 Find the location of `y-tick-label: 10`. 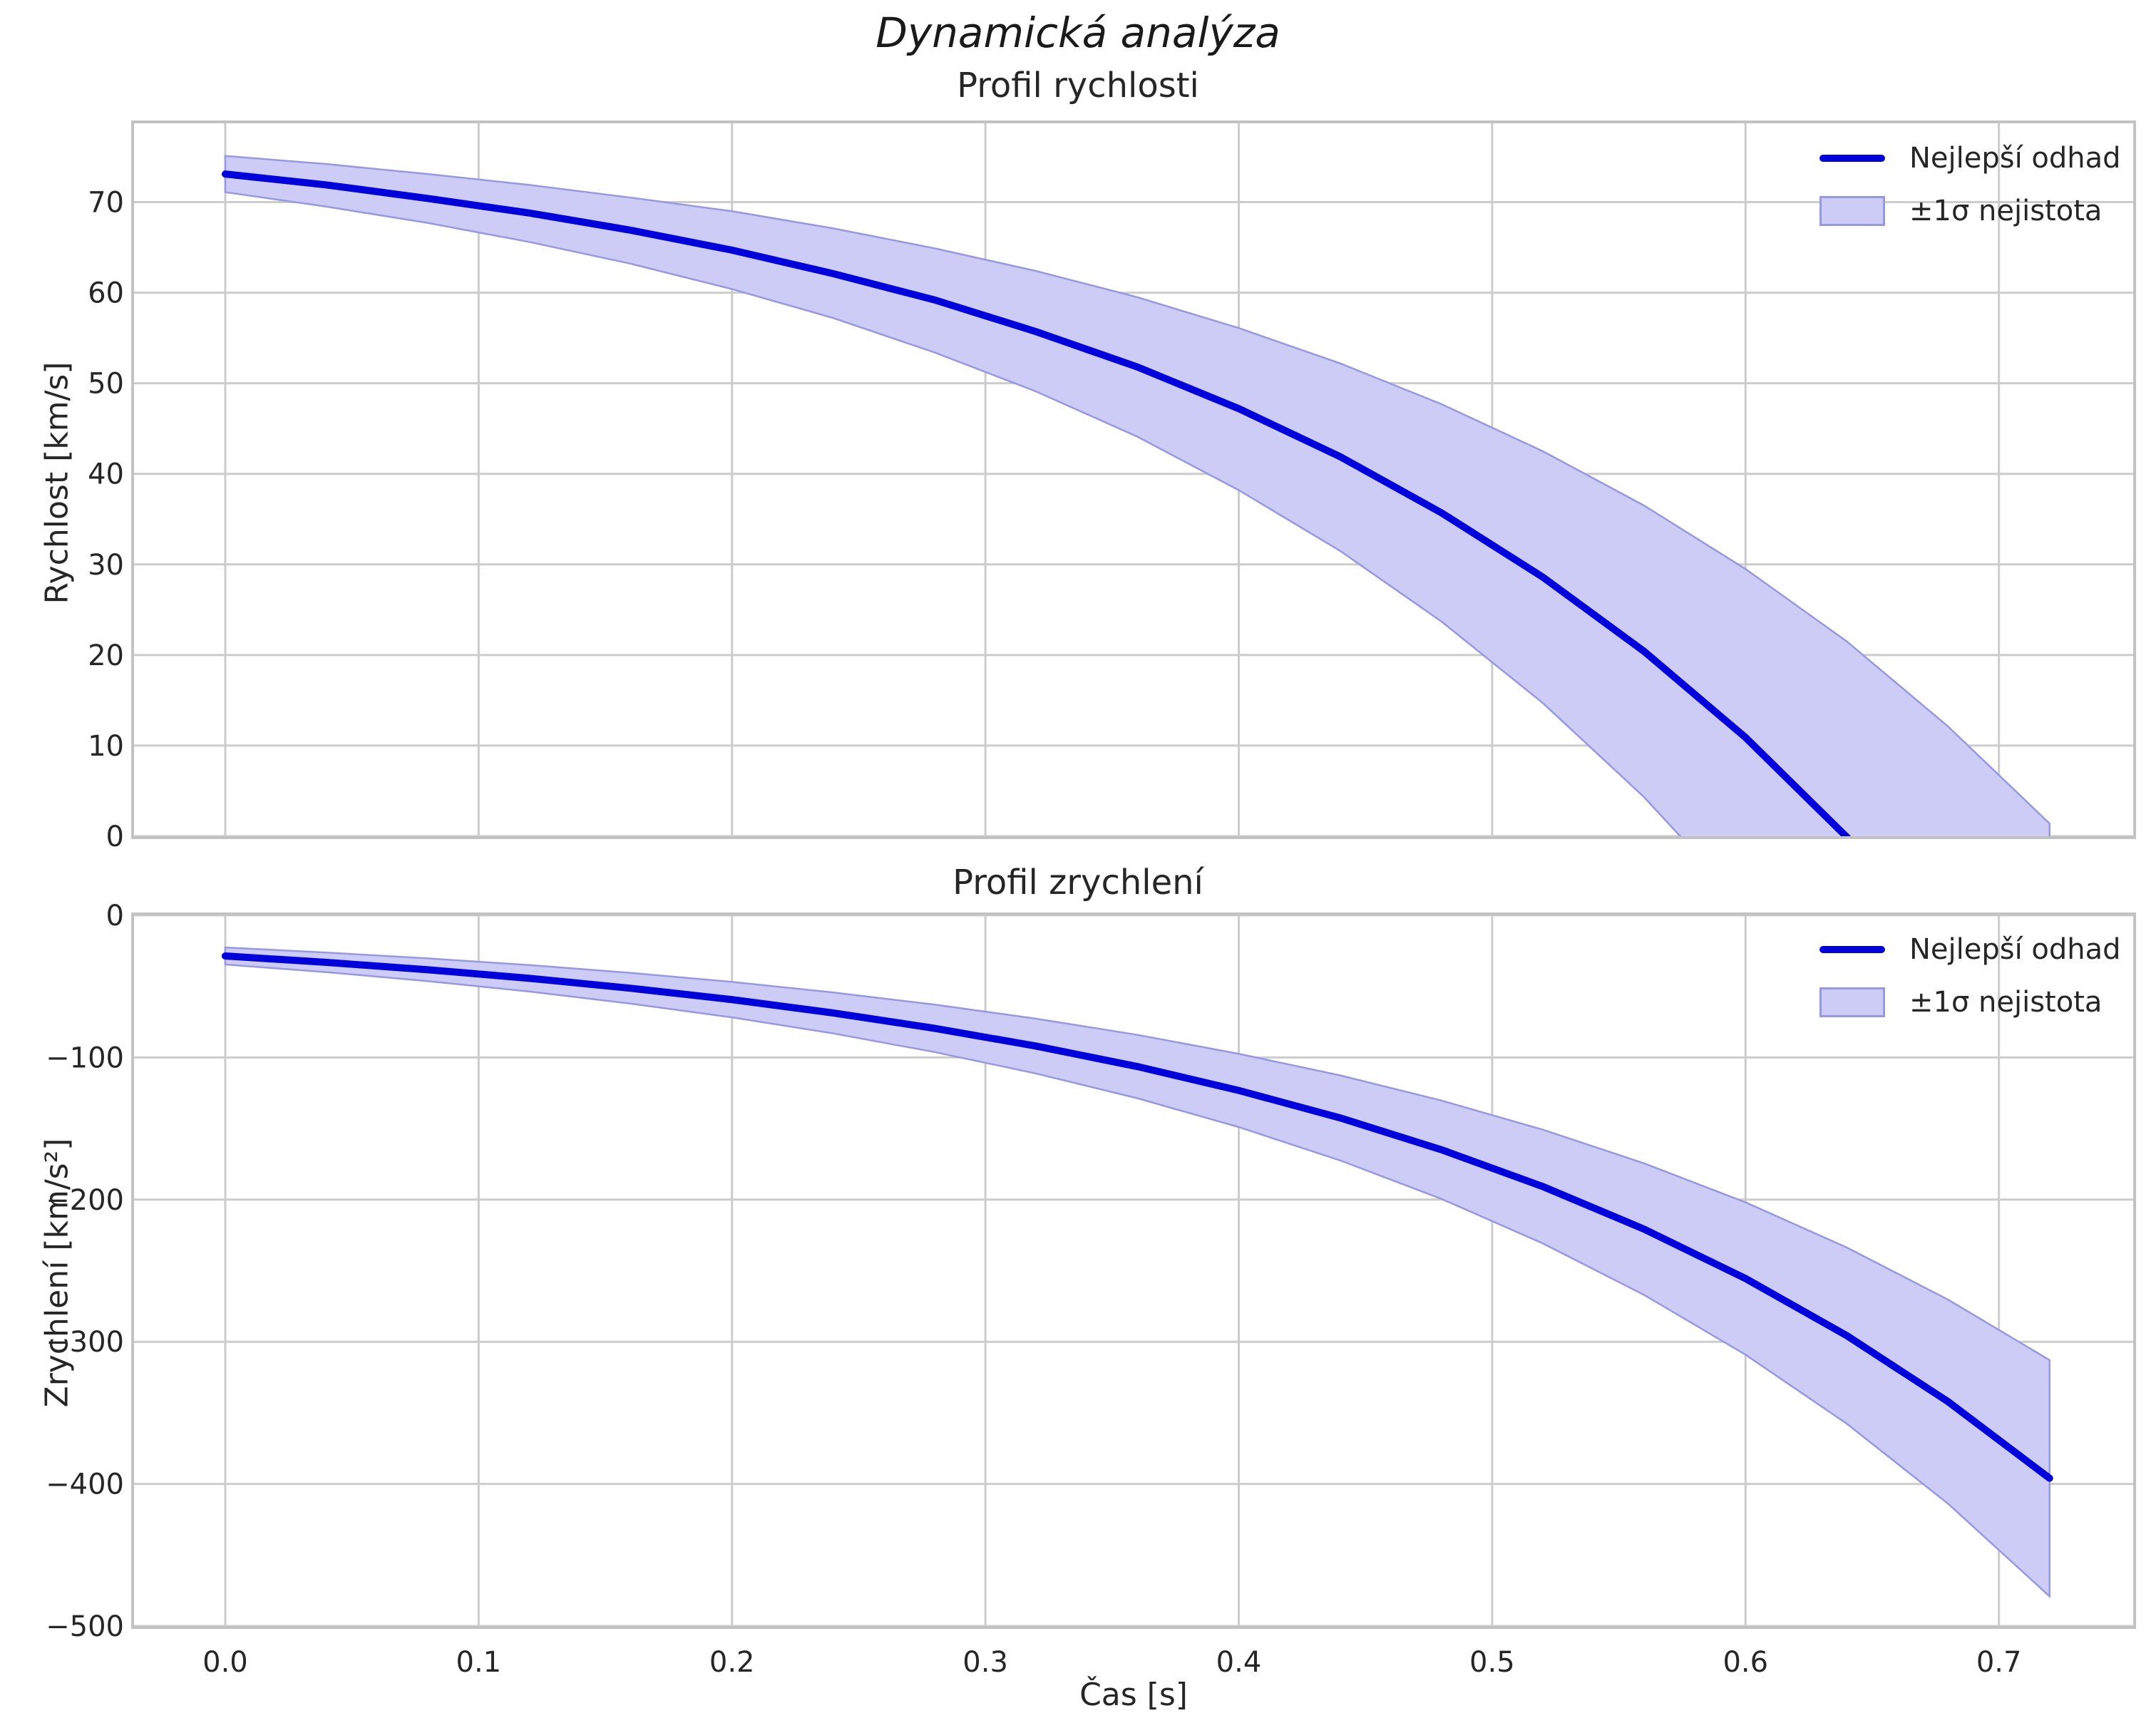

y-tick-label: 10 is located at coordinates (106, 746).